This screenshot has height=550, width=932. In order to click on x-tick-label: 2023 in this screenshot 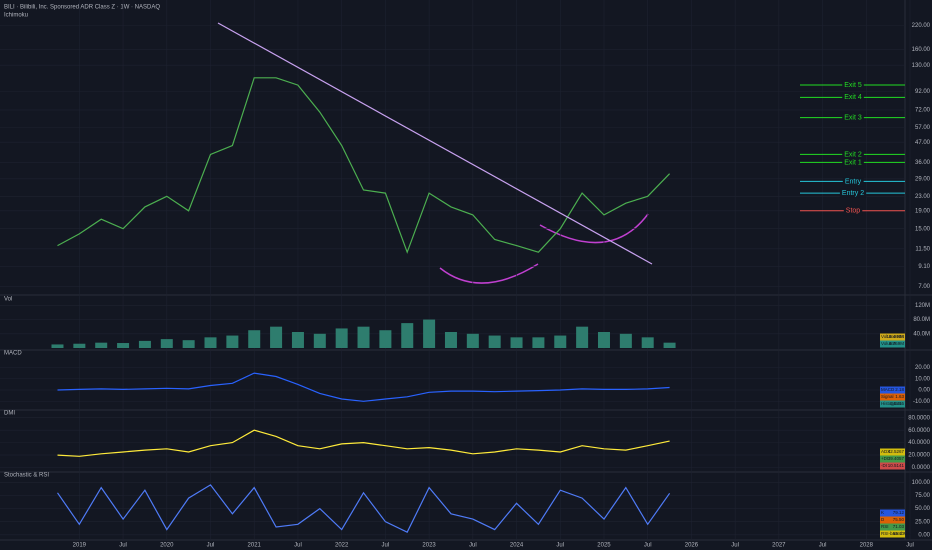, I will do `click(429, 546)`.